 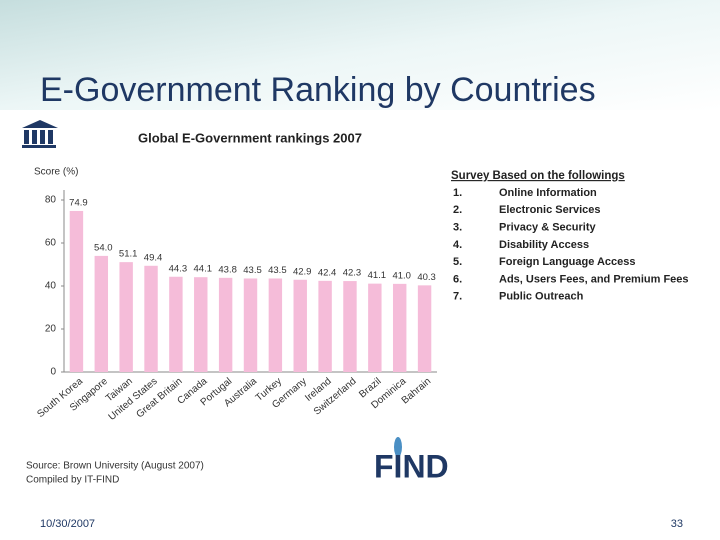 I want to click on survey-number: 7., so click(x=457, y=297).